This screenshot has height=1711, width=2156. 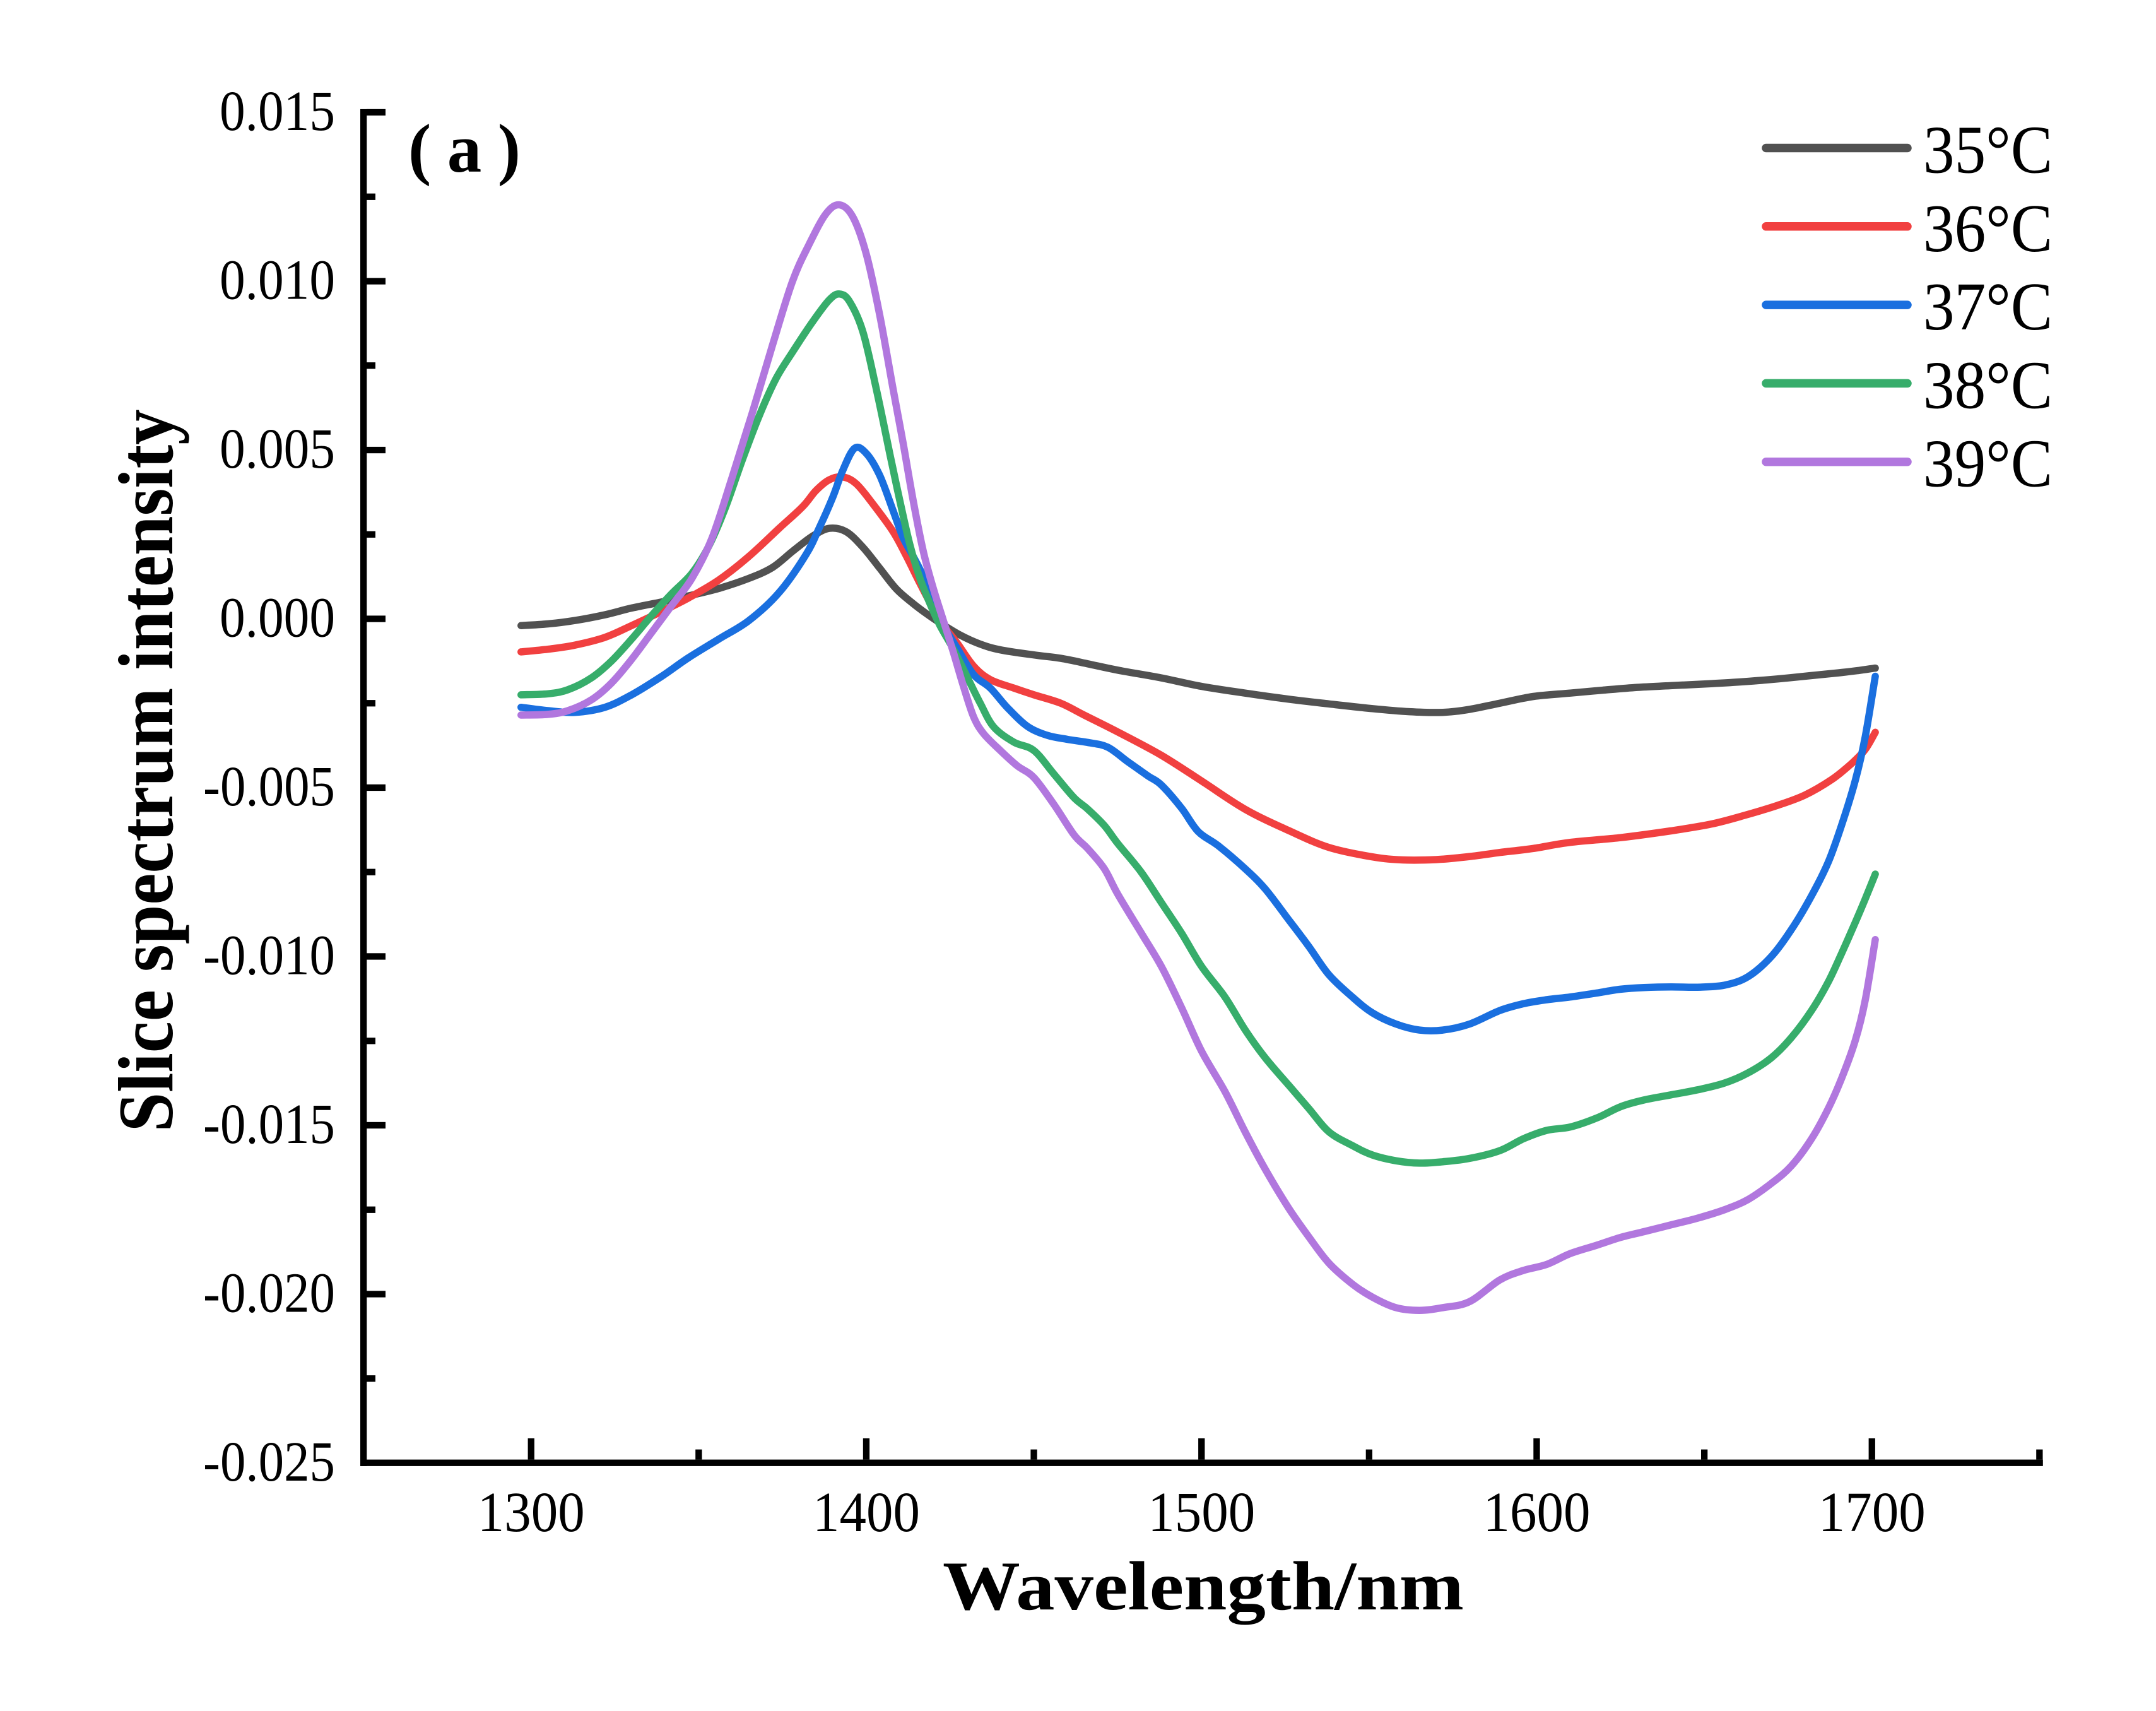 I want to click on svg-text: -0.005, so click(x=269, y=786).